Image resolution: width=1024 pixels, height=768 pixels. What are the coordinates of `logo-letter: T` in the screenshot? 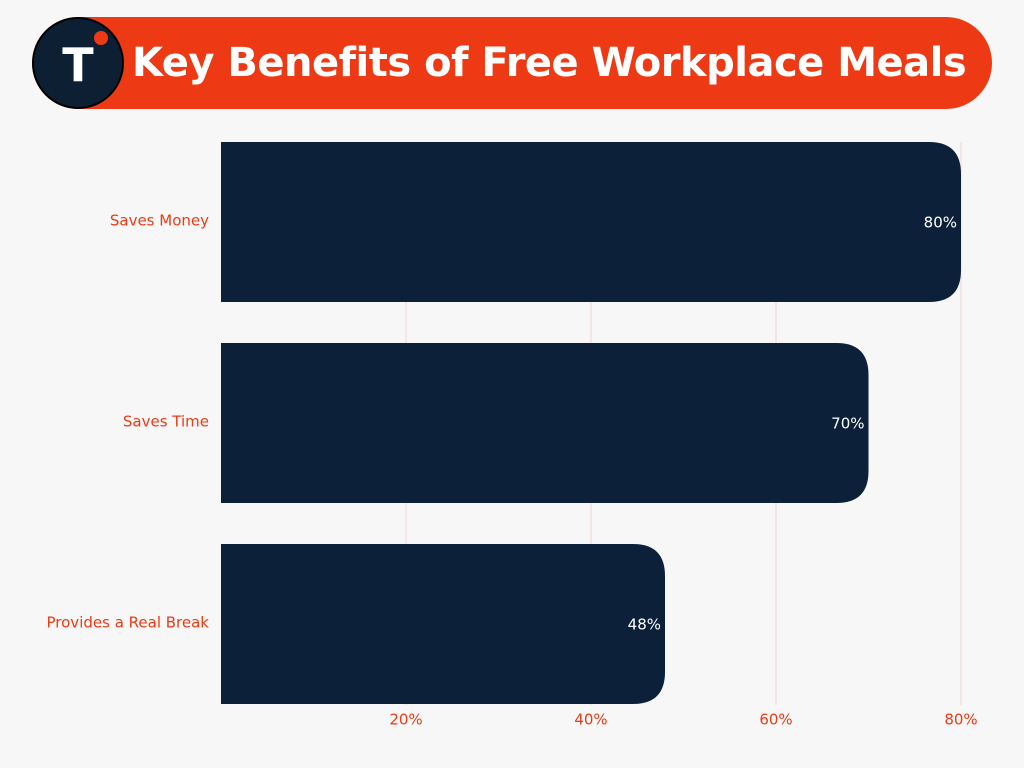 It's located at (78, 65).